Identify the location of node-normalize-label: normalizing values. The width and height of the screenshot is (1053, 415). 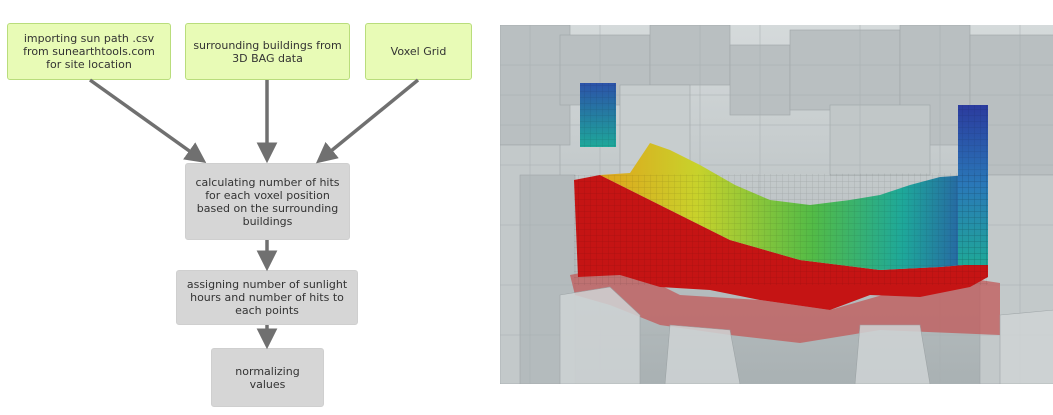
(267, 377).